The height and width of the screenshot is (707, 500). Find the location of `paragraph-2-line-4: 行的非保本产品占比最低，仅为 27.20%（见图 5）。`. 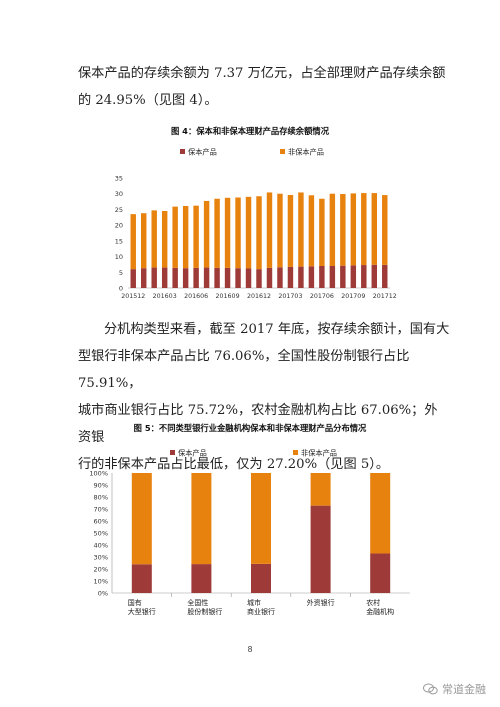

paragraph-2-line-4: 行的非保本产品占比最低，仅为 27.20%（见图 5）。 is located at coordinates (234, 464).